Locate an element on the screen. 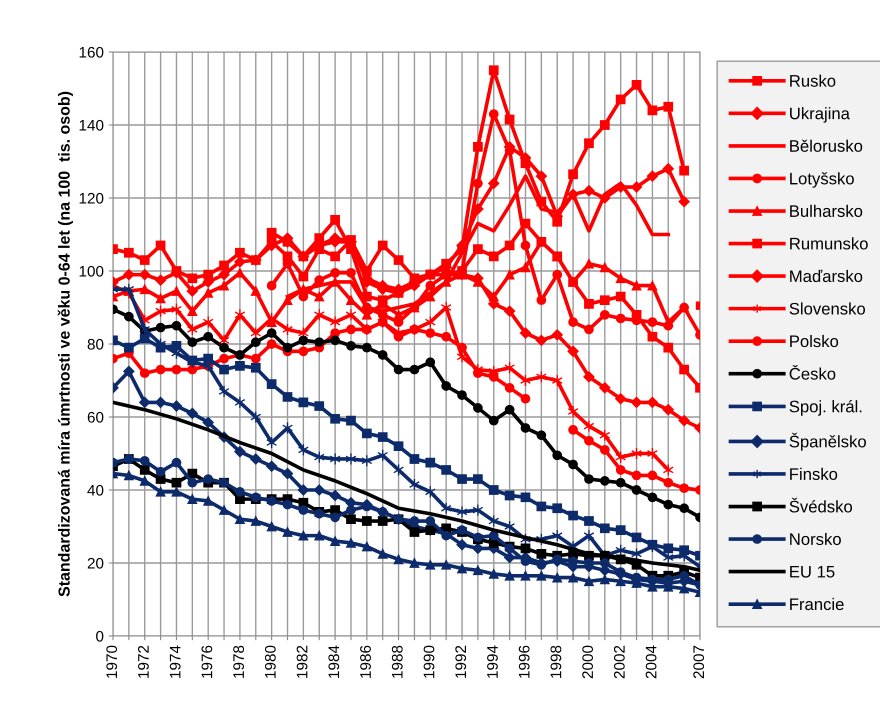 This screenshot has height=709, width=880. legend-label: Finsko is located at coordinates (814, 474).